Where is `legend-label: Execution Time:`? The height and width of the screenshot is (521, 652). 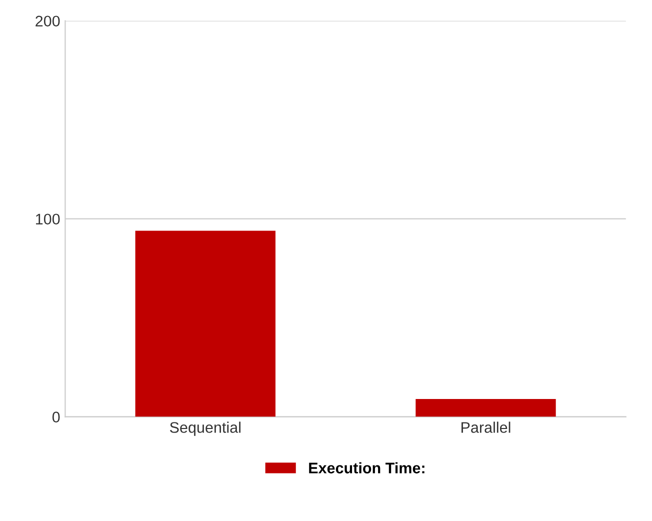
legend-label: Execution Time: is located at coordinates (366, 468).